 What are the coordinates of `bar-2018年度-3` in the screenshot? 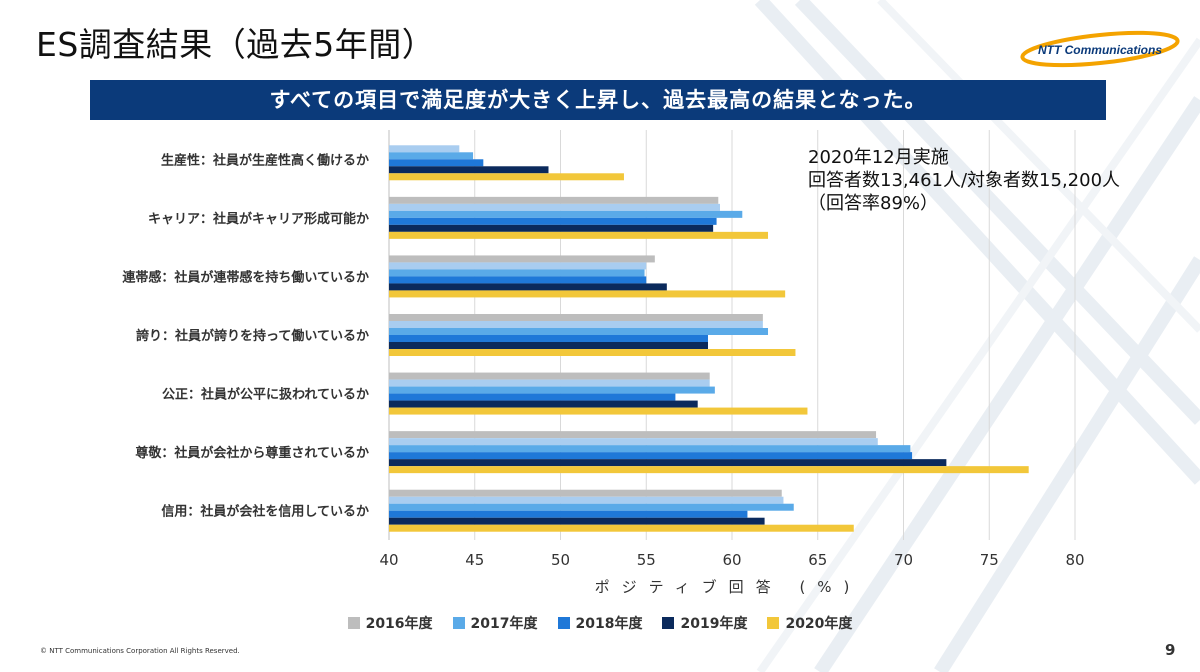 It's located at (517, 273).